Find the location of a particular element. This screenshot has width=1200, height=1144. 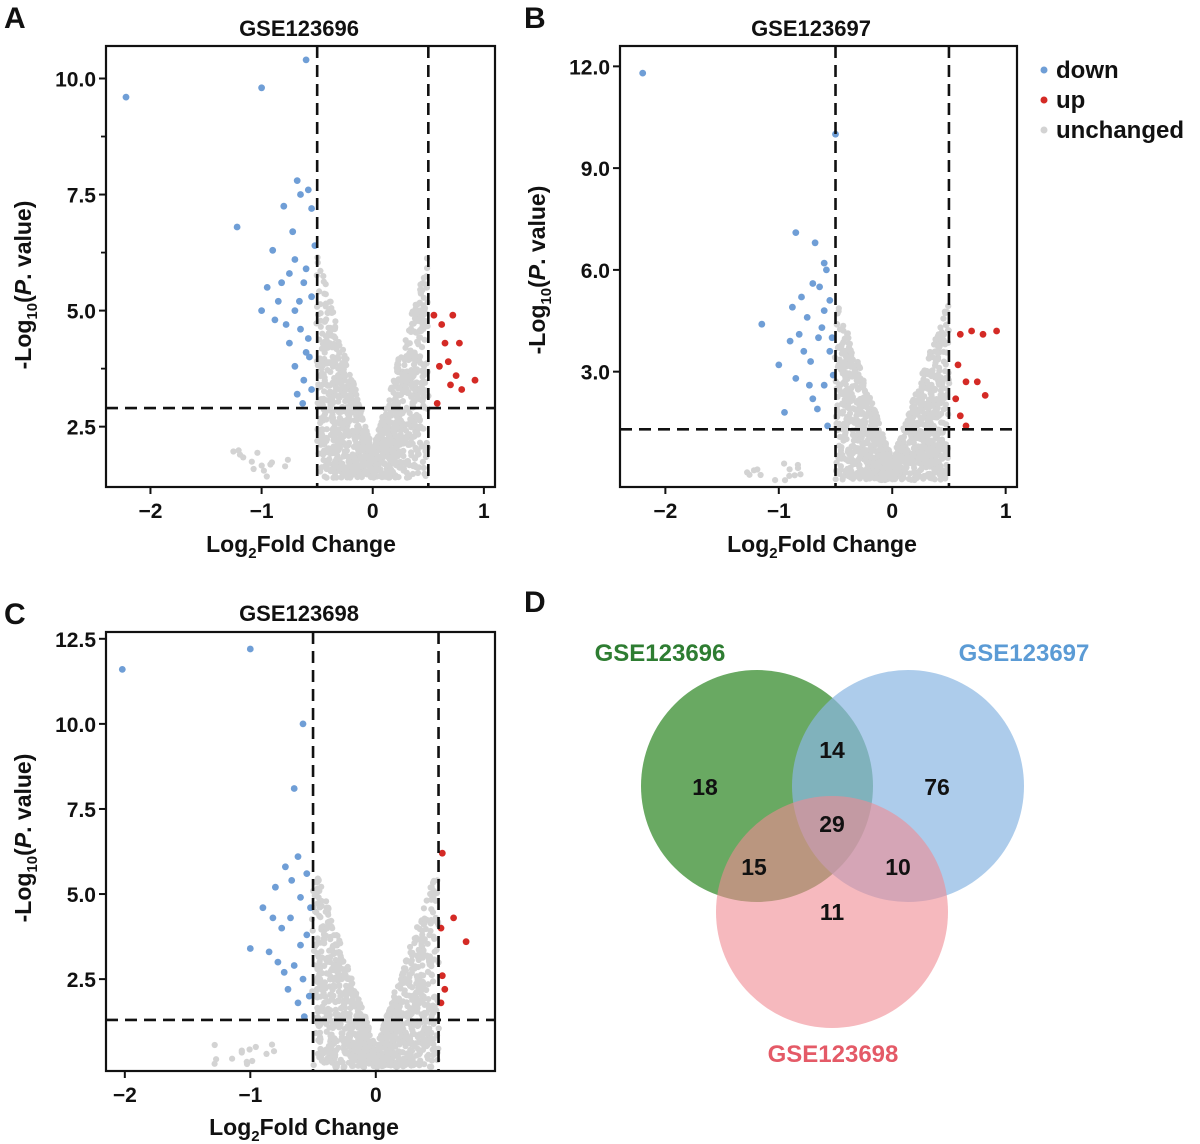

y-tick-label: 5.0 is located at coordinates (81, 312).